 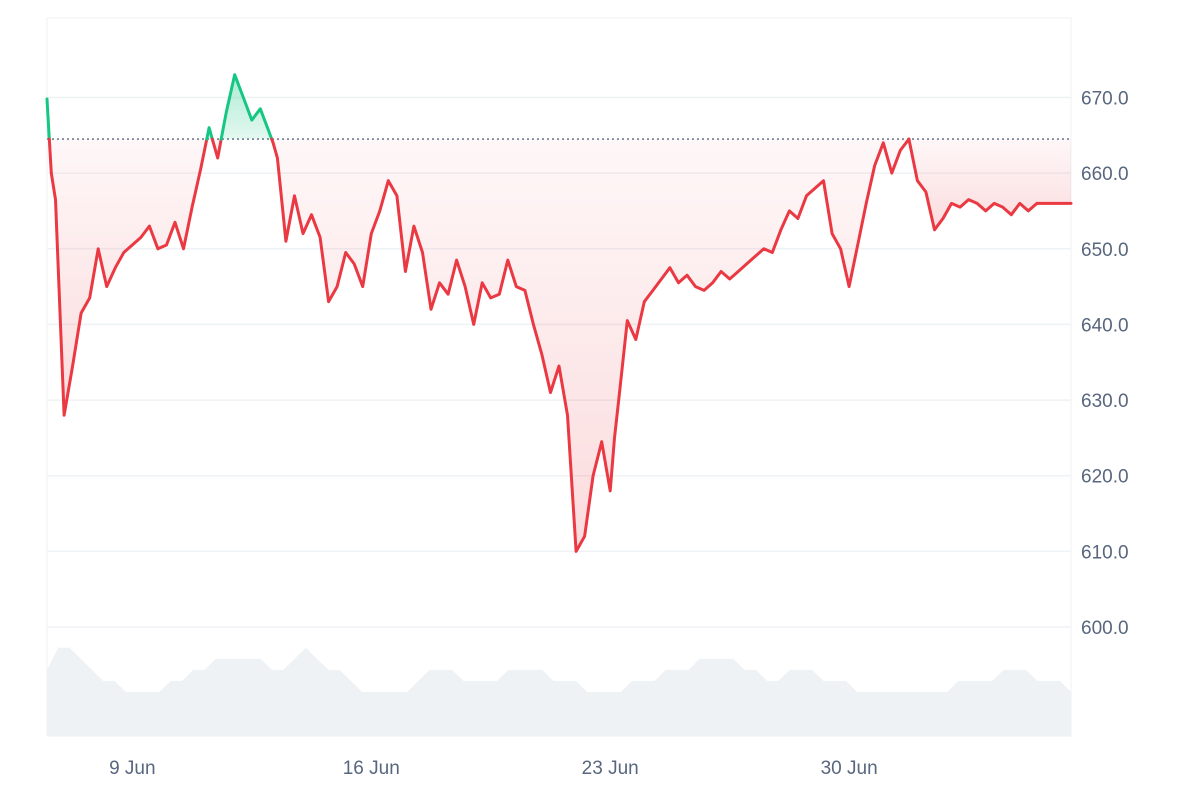 I want to click on y-tick-label: 600.0, so click(x=1105, y=628).